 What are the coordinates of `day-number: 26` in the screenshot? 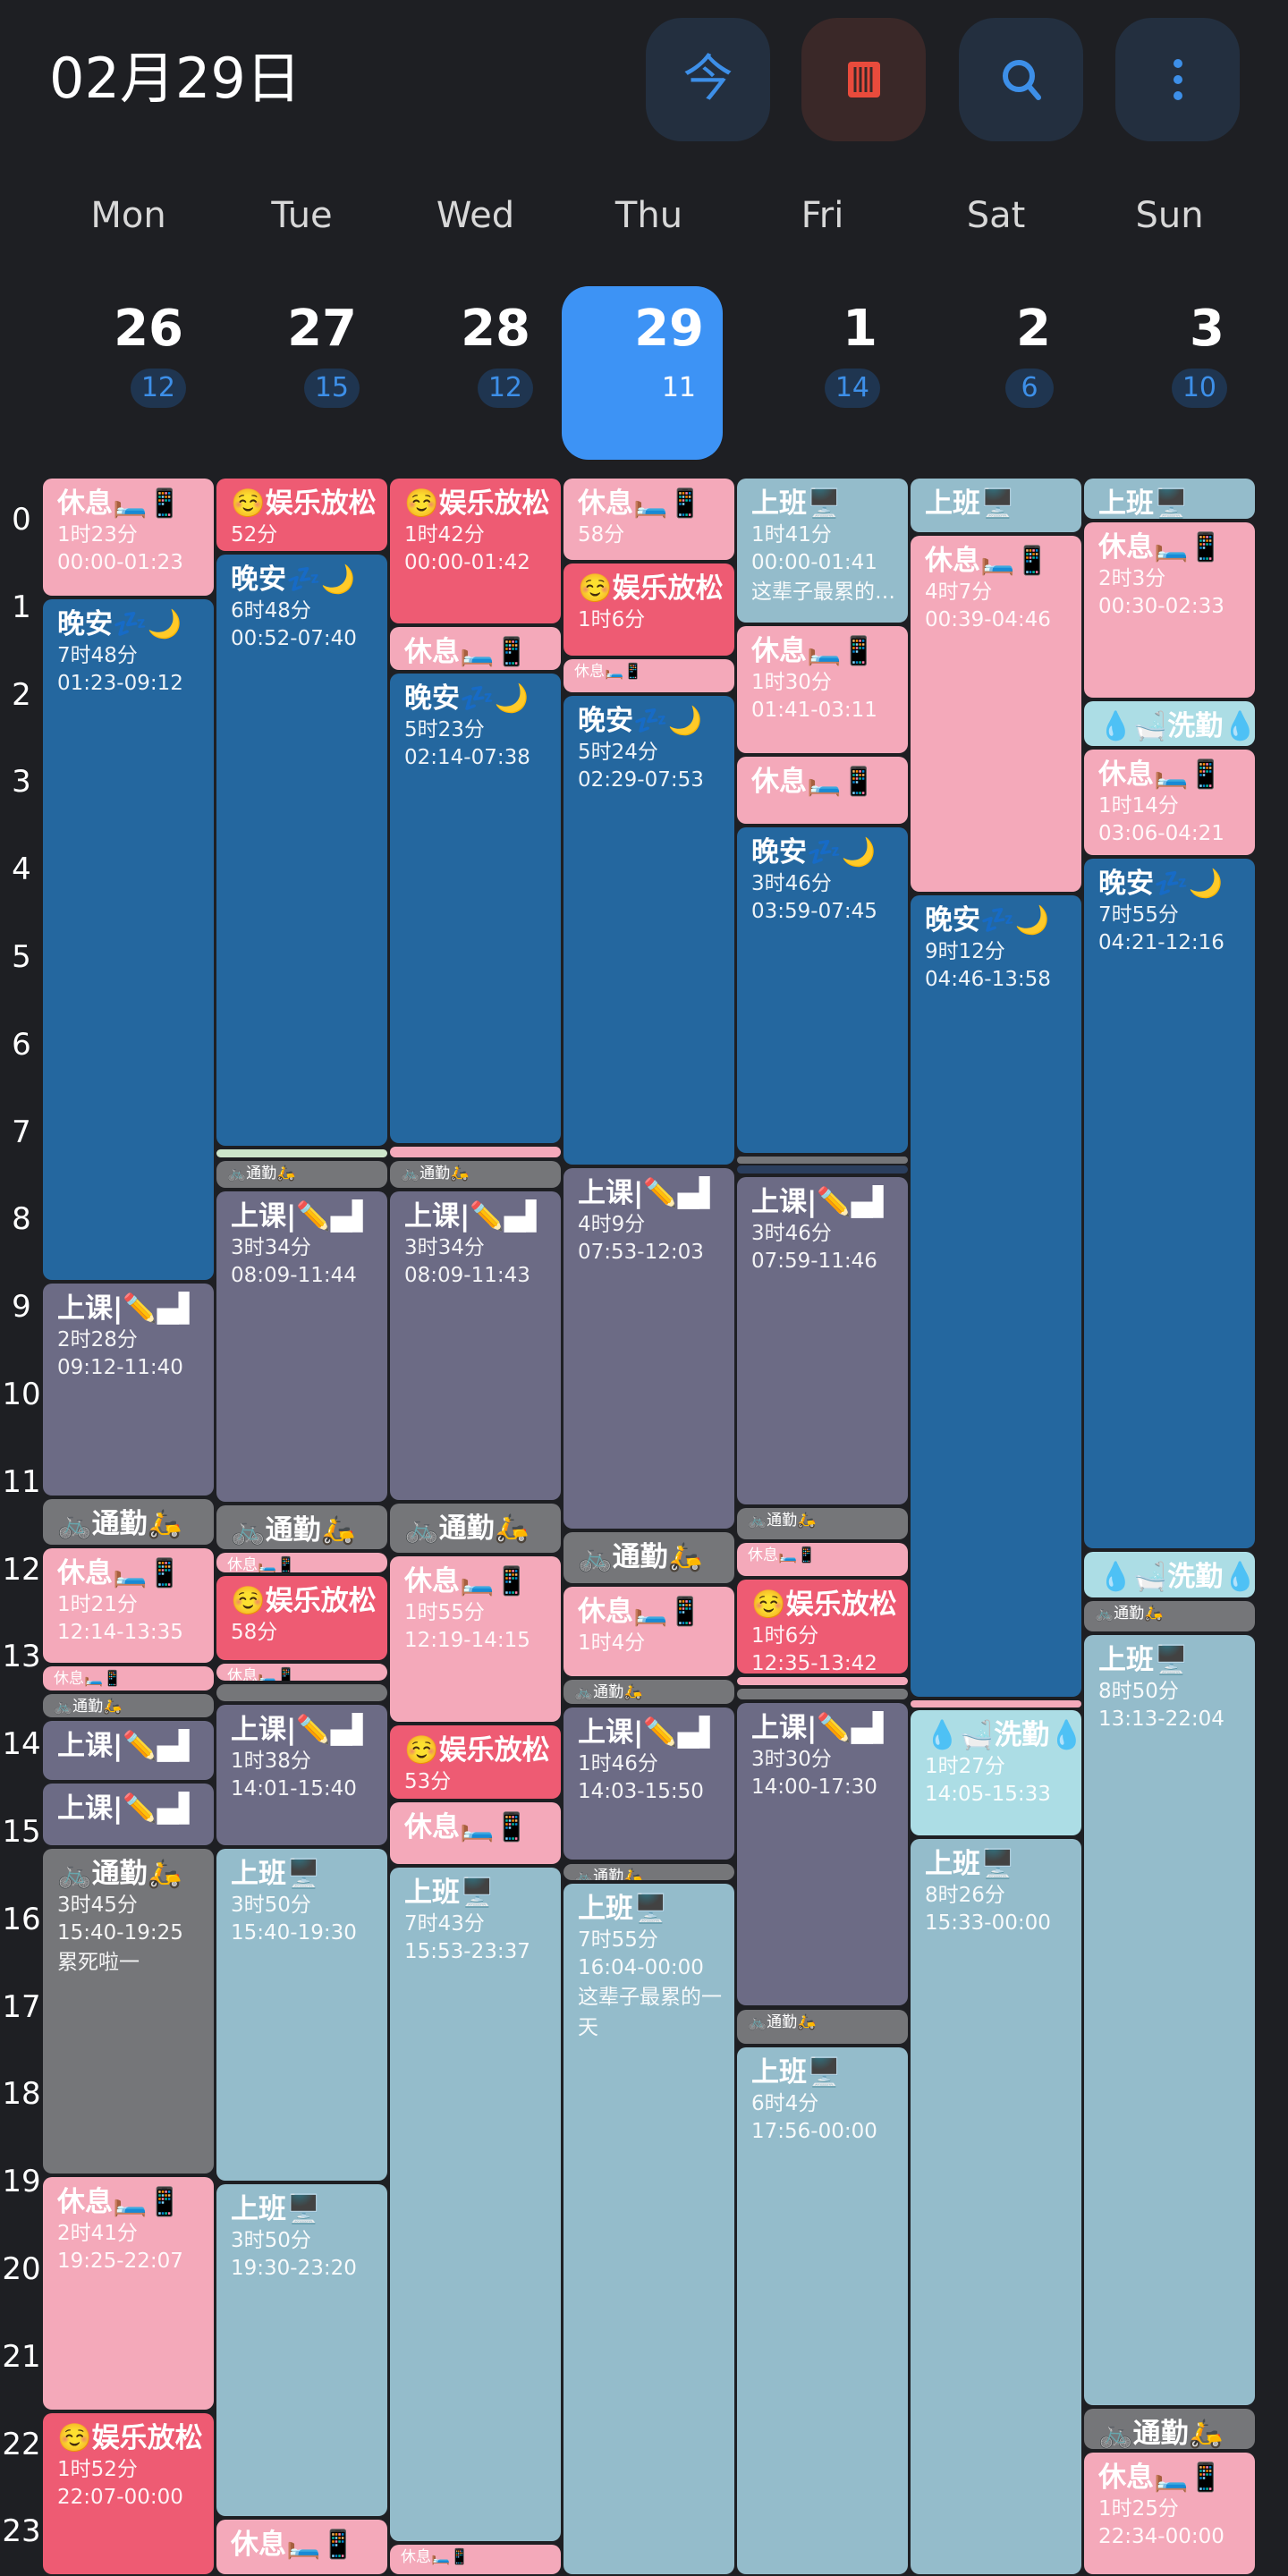 It's located at (148, 329).